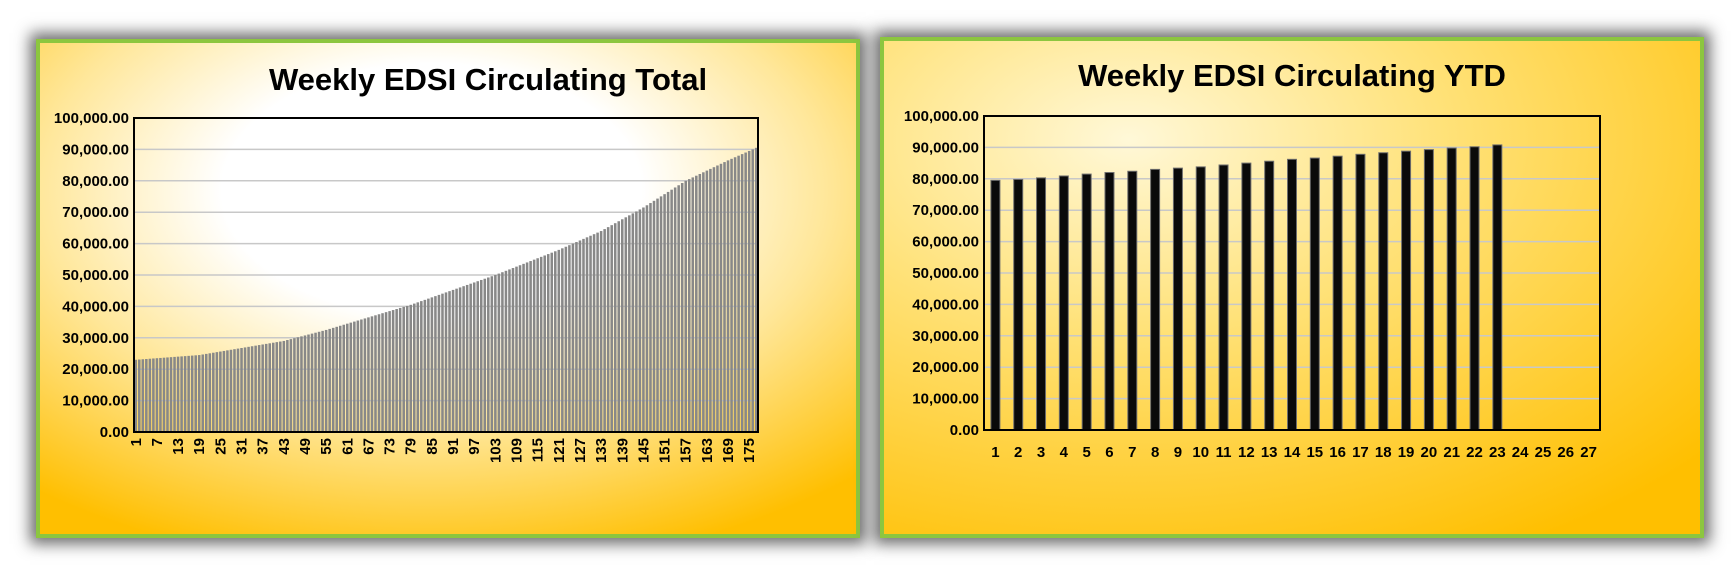 The height and width of the screenshot is (575, 1735). Describe the element at coordinates (1064, 452) in the screenshot. I see `x-tick-label: 4` at that location.